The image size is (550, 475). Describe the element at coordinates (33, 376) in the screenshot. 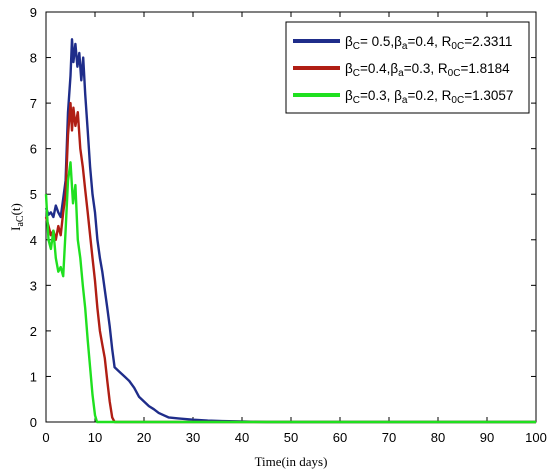

I see `y-tick-label: 1` at that location.